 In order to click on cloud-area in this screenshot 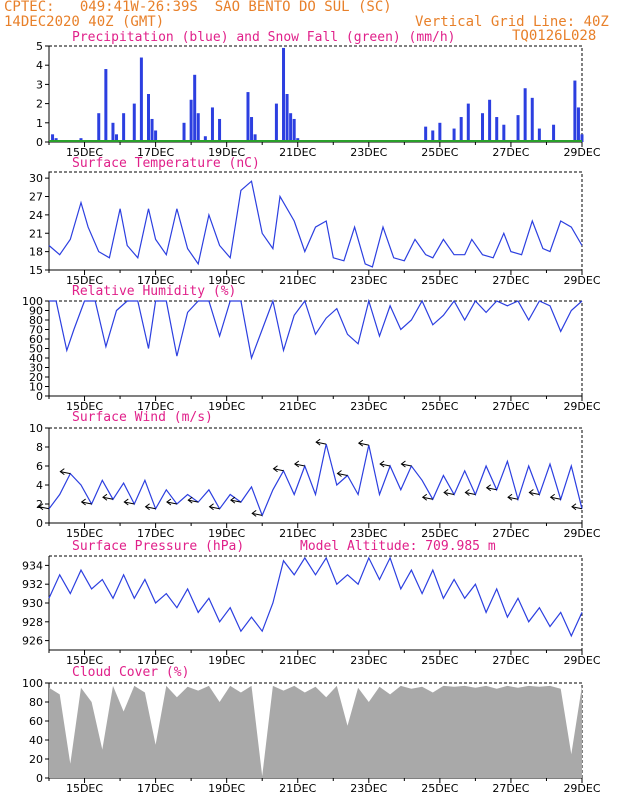, I will do `click(315, 731)`.